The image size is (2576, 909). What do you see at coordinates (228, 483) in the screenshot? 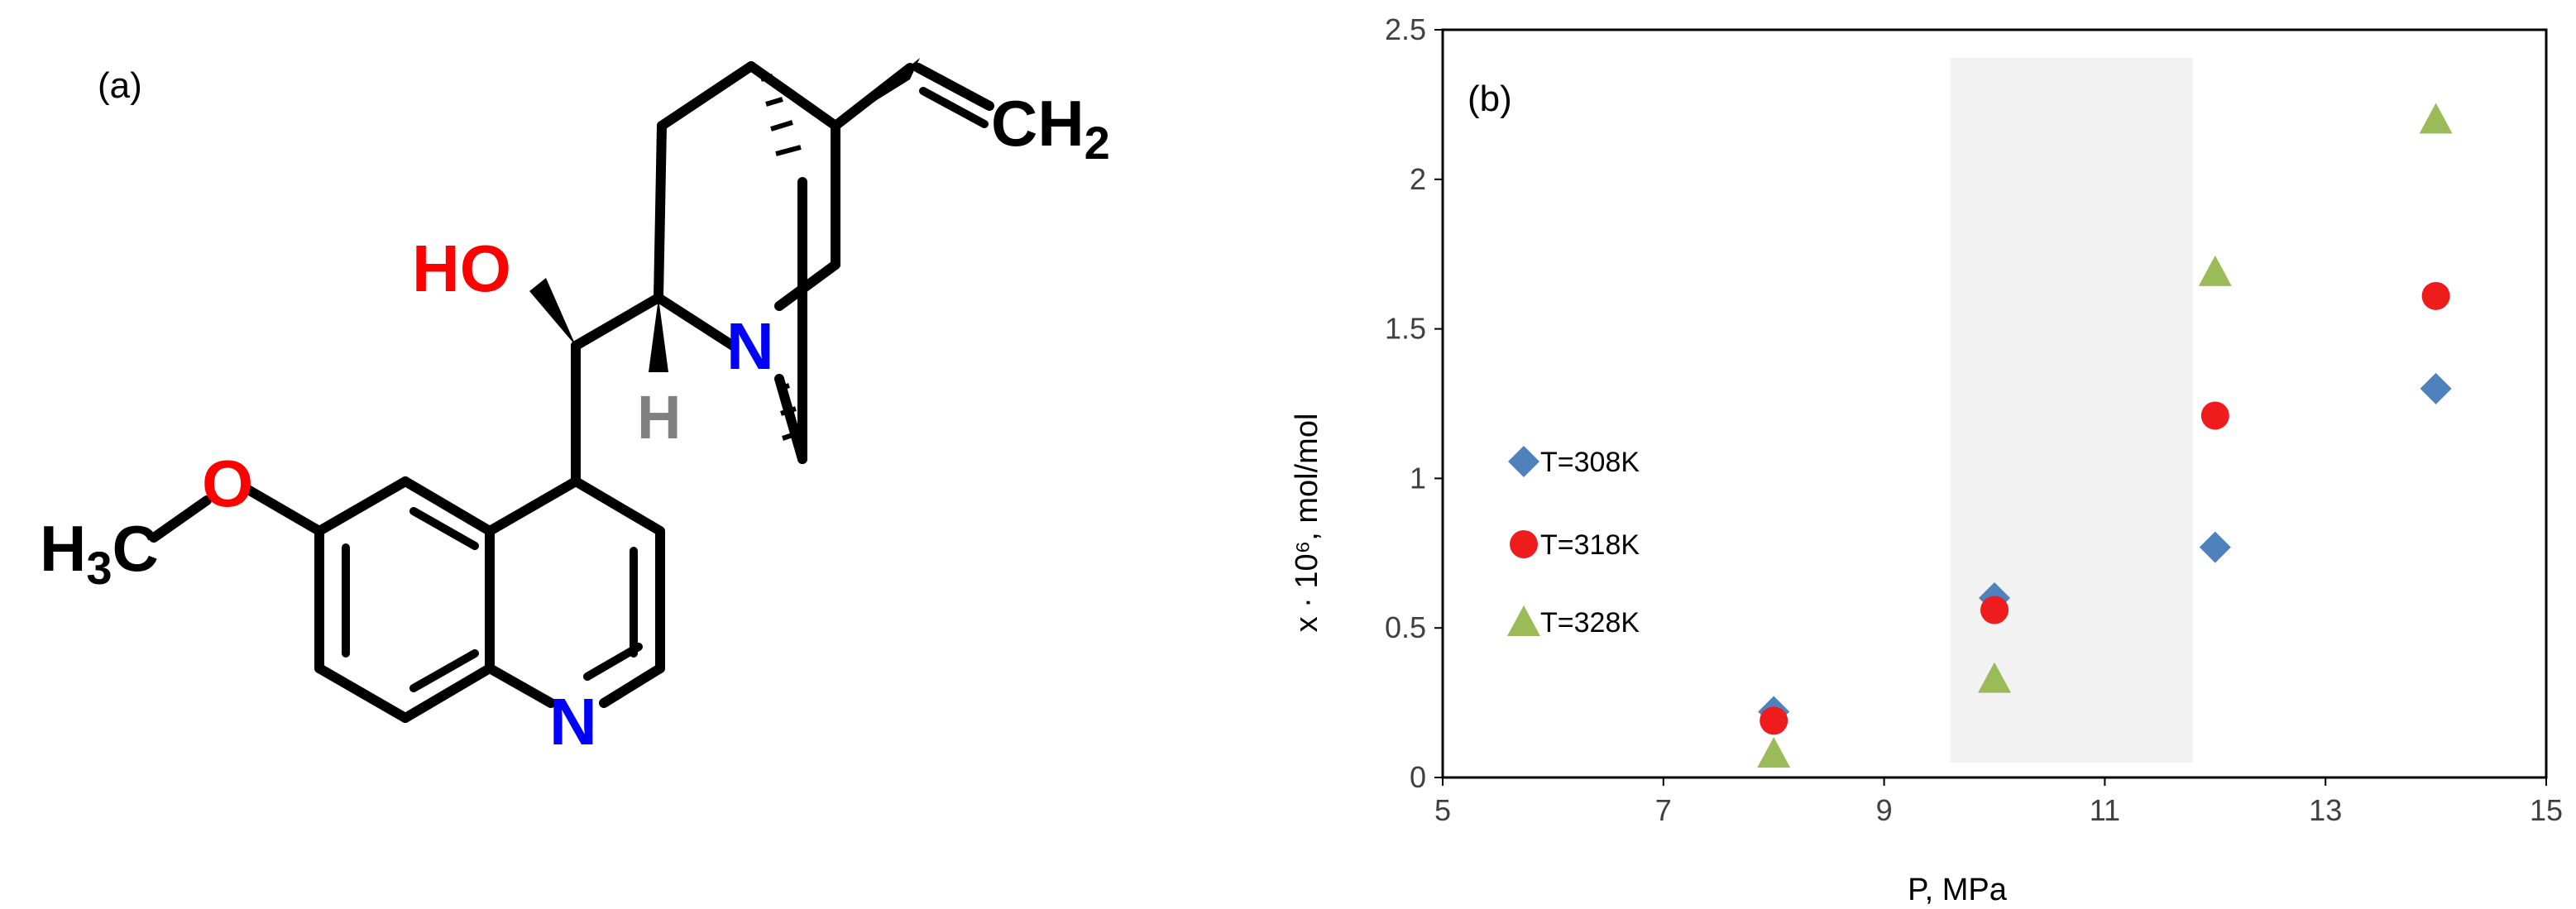
I see `oxygen-label: O` at bounding box center [228, 483].